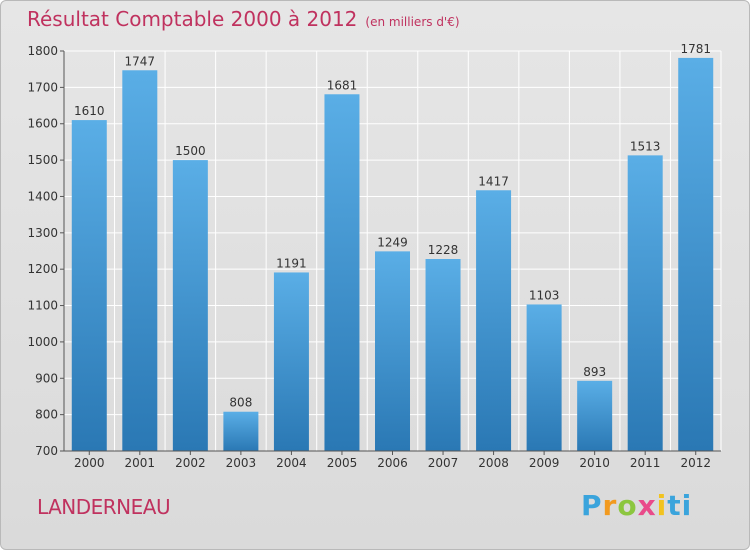 Image resolution: width=750 pixels, height=550 pixels. Describe the element at coordinates (342, 463) in the screenshot. I see `x-tick-label: 2005` at that location.